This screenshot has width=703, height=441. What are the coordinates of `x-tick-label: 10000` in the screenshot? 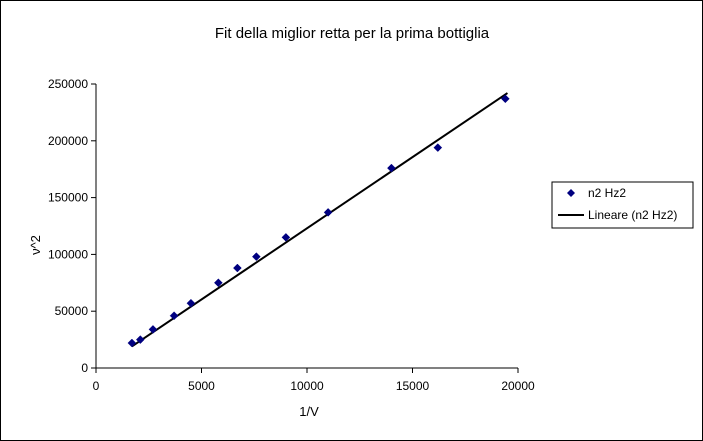 It's located at (307, 386).